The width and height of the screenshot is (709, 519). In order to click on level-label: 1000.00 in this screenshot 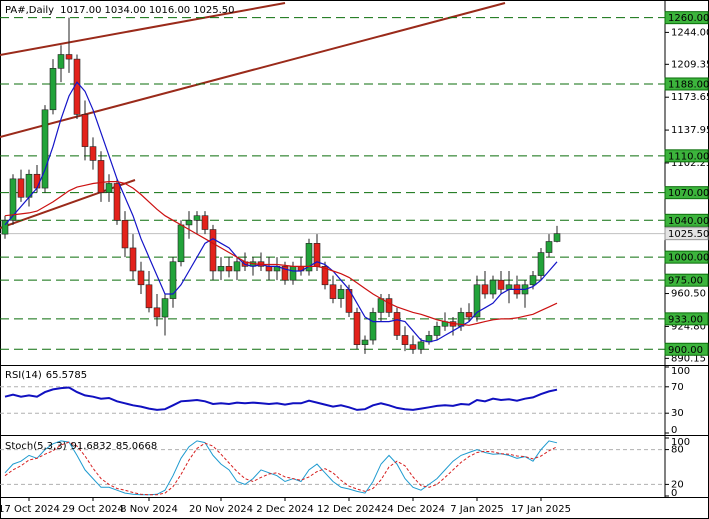, I will do `click(688, 258)`.